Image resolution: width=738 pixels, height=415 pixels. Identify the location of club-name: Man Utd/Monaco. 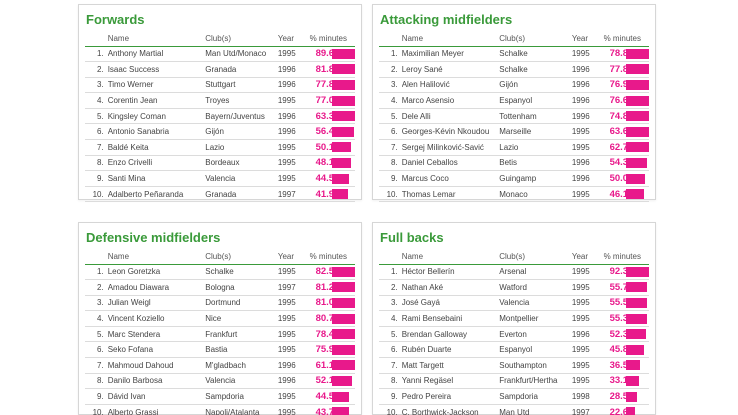
(241, 54).